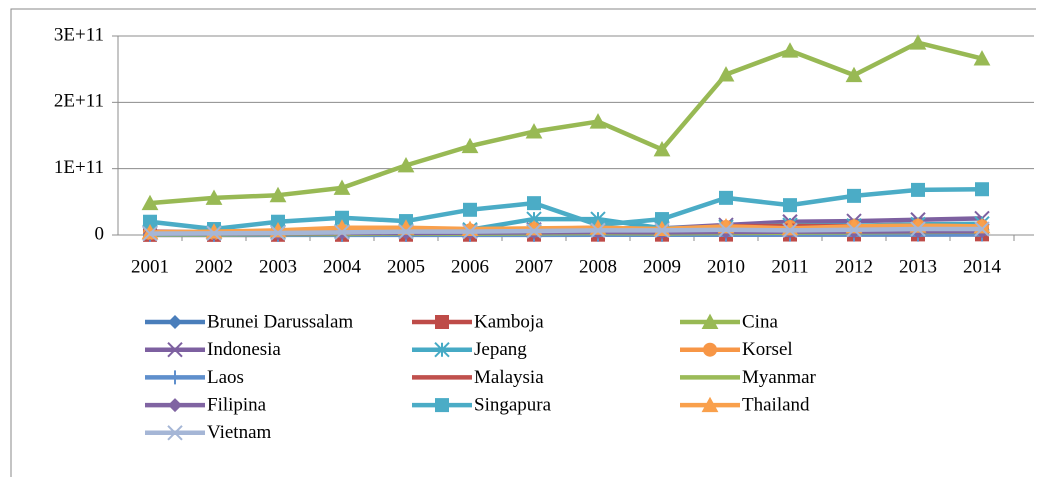  What do you see at coordinates (100, 233) in the screenshot?
I see `y-tick-label: 0` at bounding box center [100, 233].